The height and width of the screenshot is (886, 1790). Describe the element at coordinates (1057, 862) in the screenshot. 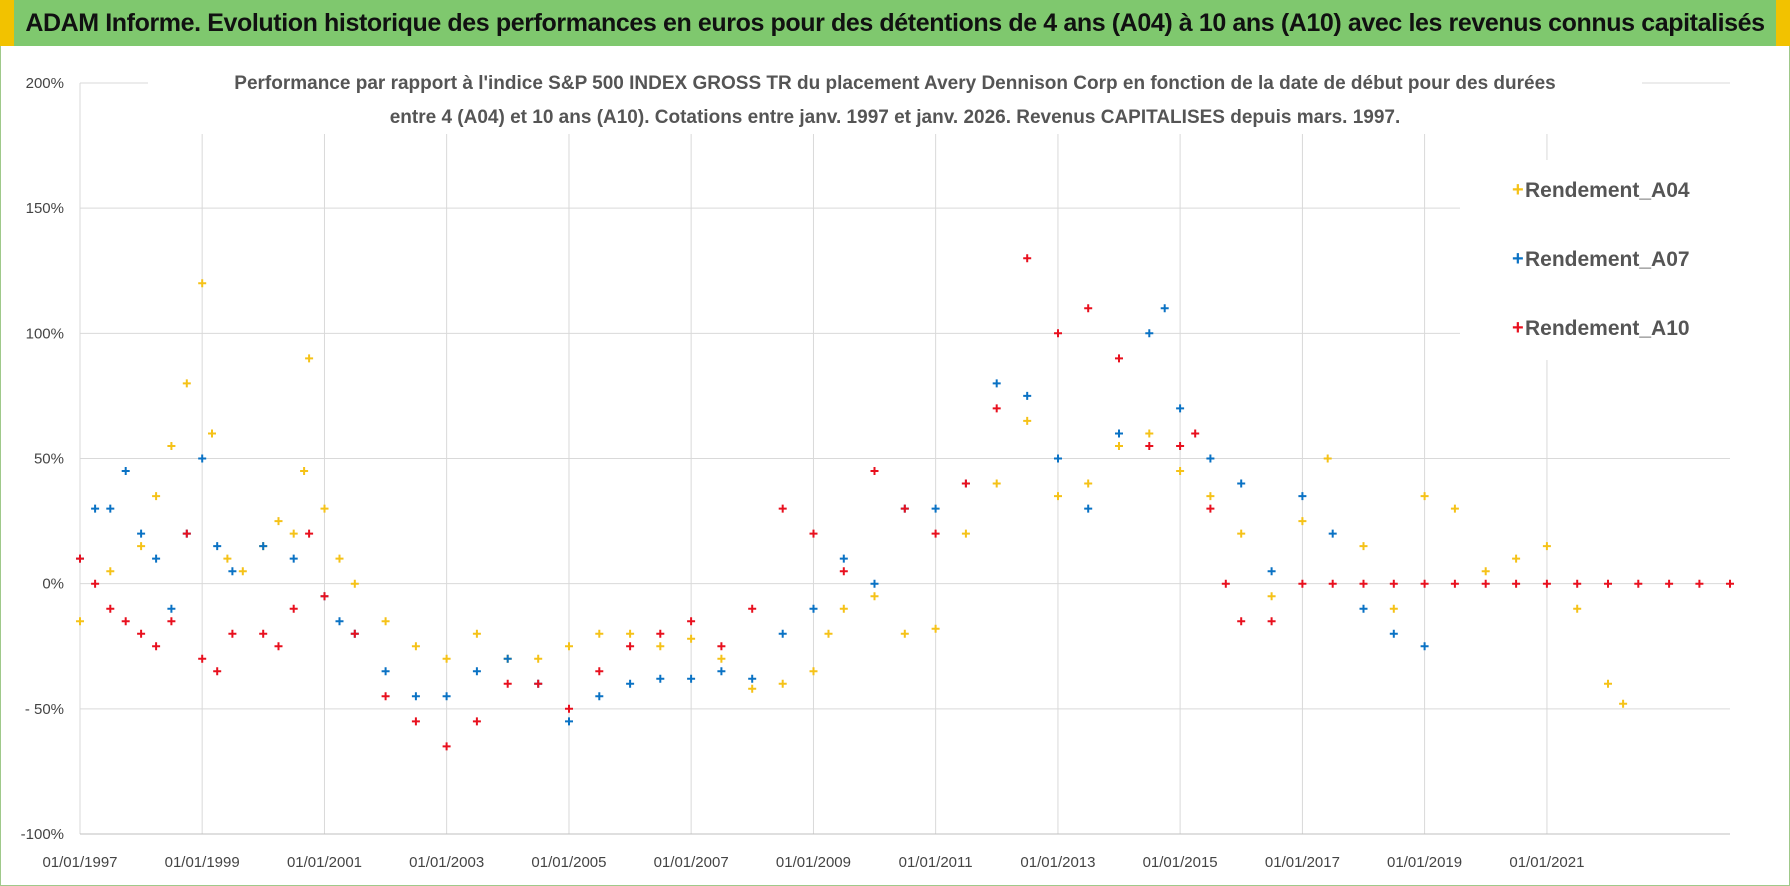

I see `x-tick-label: 01/01/2013` at that location.